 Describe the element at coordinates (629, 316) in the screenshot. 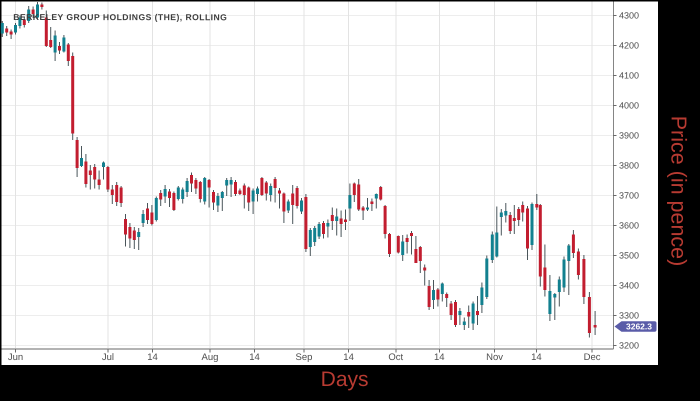

I see `svg-text: 3300` at that location.